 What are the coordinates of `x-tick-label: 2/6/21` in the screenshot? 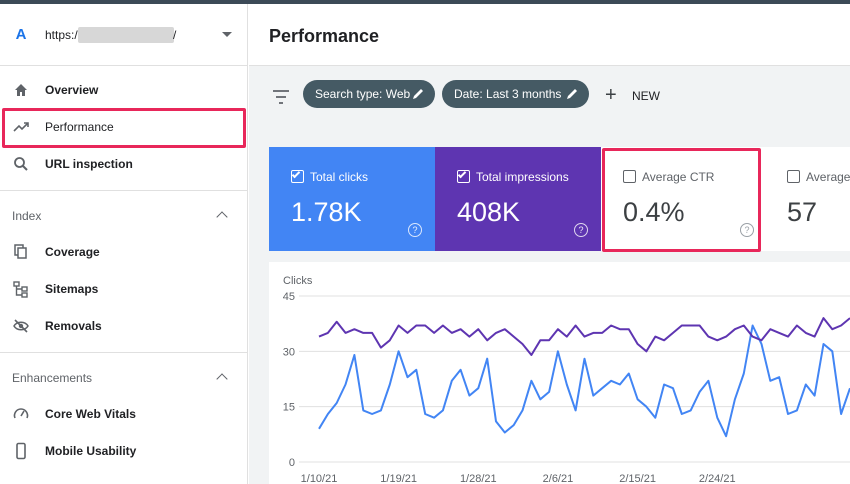 It's located at (558, 478).